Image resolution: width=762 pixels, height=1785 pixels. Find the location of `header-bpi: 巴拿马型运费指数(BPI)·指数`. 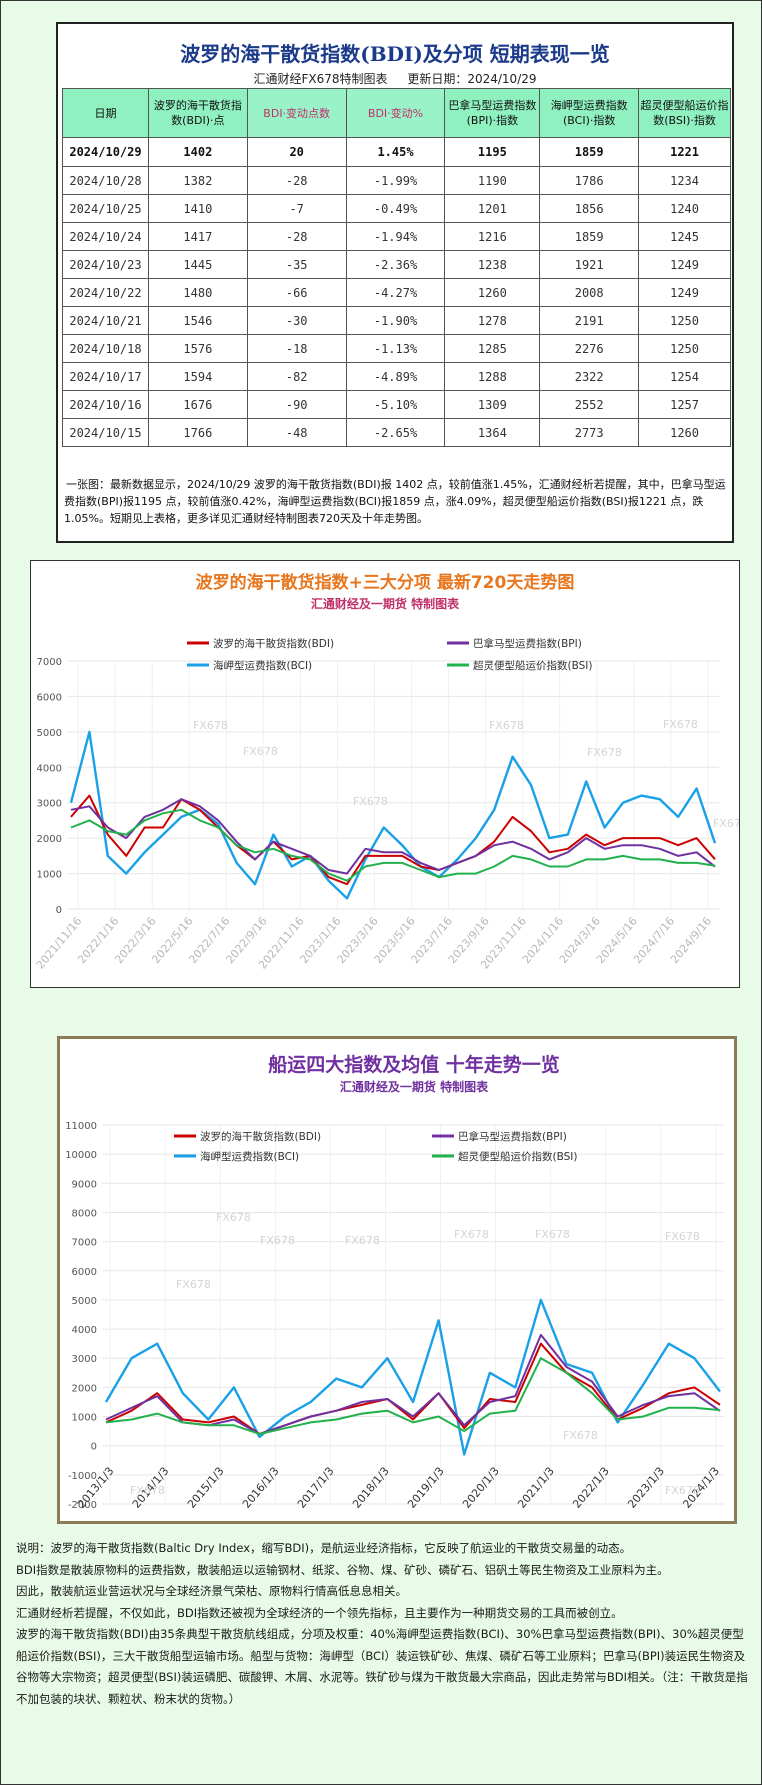

header-bpi: 巴拿马型运费指数(BPI)·指数 is located at coordinates (492, 113).